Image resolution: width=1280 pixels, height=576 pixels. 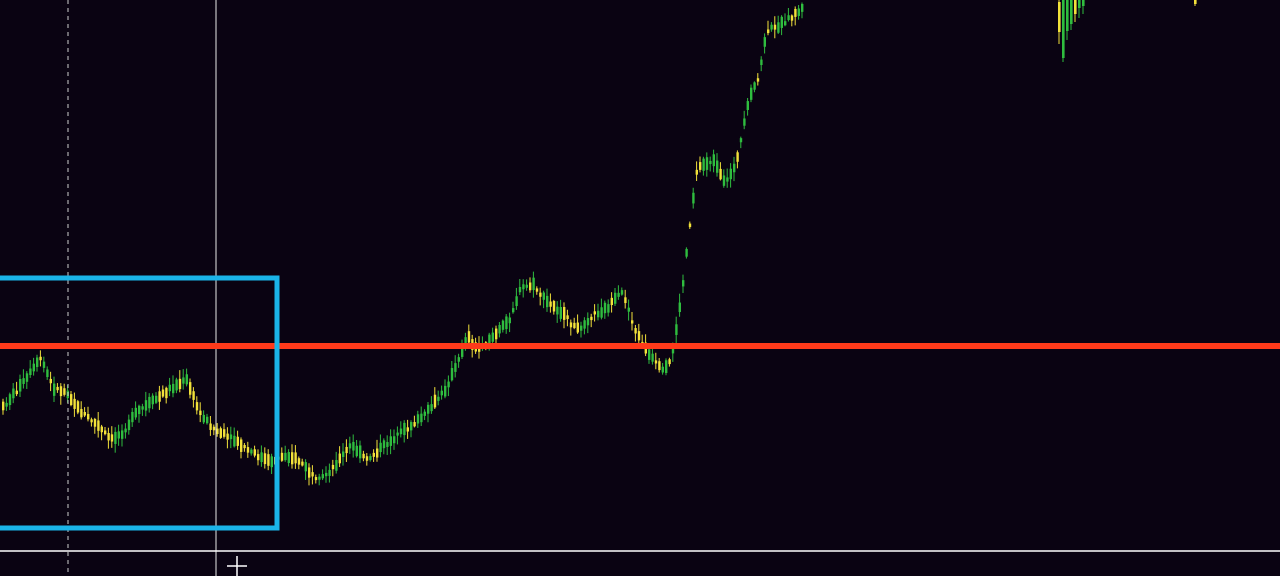 What do you see at coordinates (1127, 31) in the screenshot?
I see `candlestick-series-upper-right` at bounding box center [1127, 31].